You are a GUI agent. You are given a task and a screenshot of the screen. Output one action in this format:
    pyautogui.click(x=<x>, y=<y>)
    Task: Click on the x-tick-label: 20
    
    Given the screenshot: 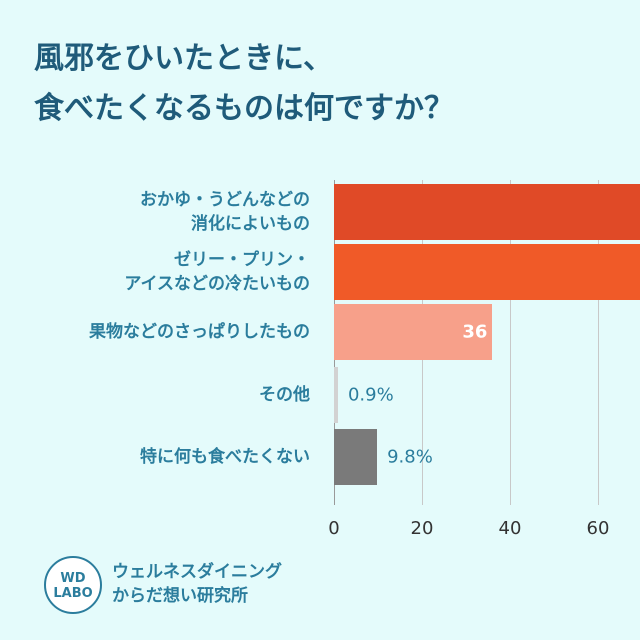 What is the action you would take?
    pyautogui.click(x=422, y=528)
    